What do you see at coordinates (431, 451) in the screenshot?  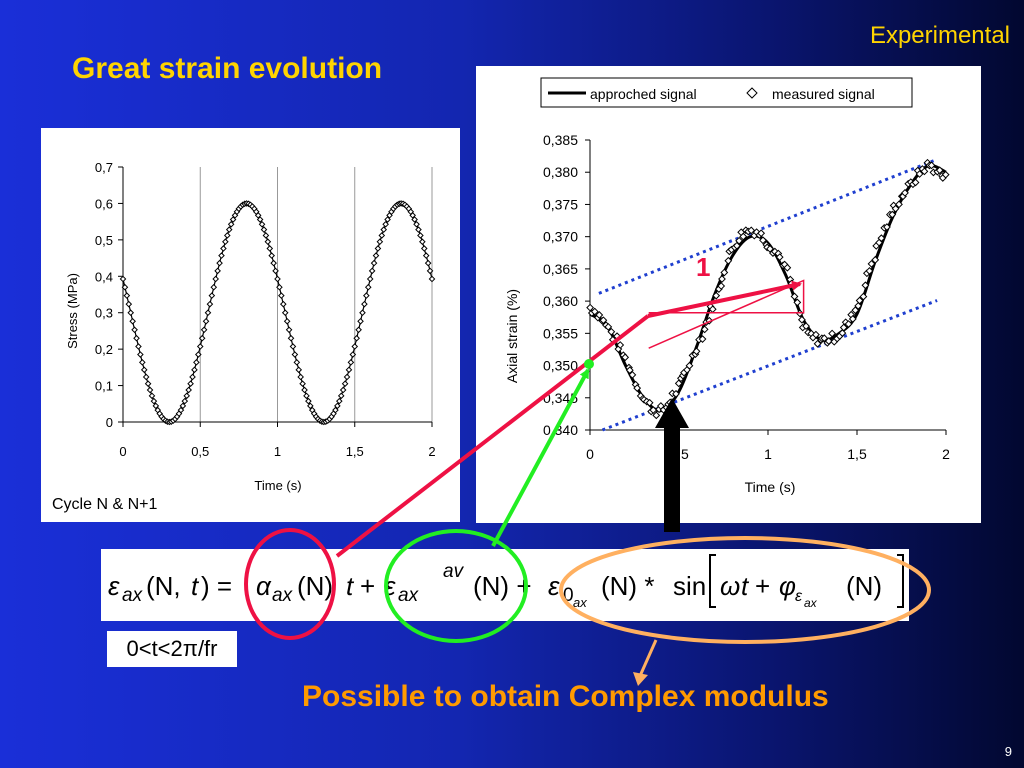 I see `stress-x-tick-label: 2` at bounding box center [431, 451].